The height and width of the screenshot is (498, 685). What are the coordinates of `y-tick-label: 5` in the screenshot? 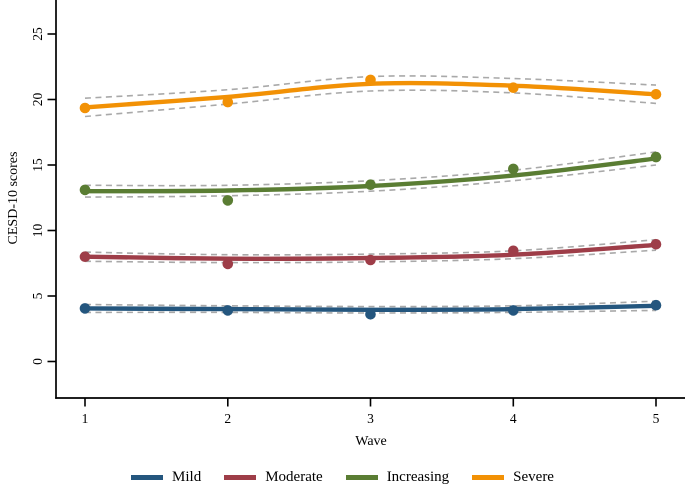 It's located at (37, 295).